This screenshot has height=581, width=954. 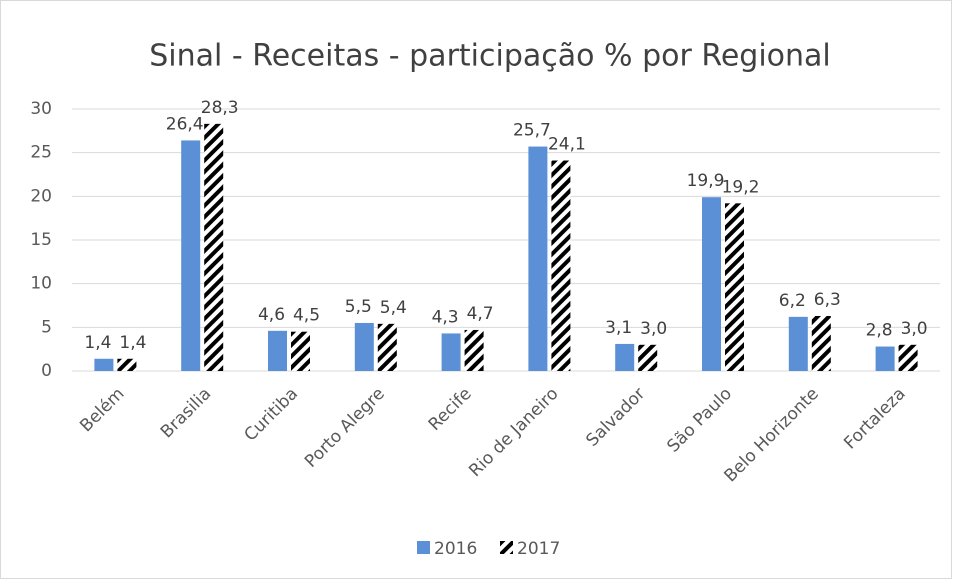 I want to click on value-label: 19,9, so click(x=706, y=181).